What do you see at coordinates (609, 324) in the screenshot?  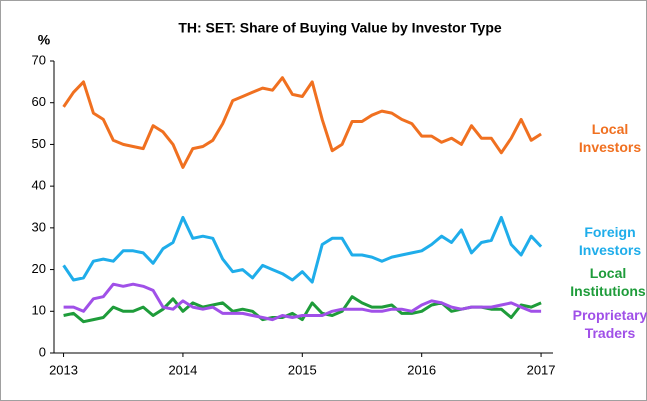 I see `series-label: Proprietary Traders` at bounding box center [609, 324].